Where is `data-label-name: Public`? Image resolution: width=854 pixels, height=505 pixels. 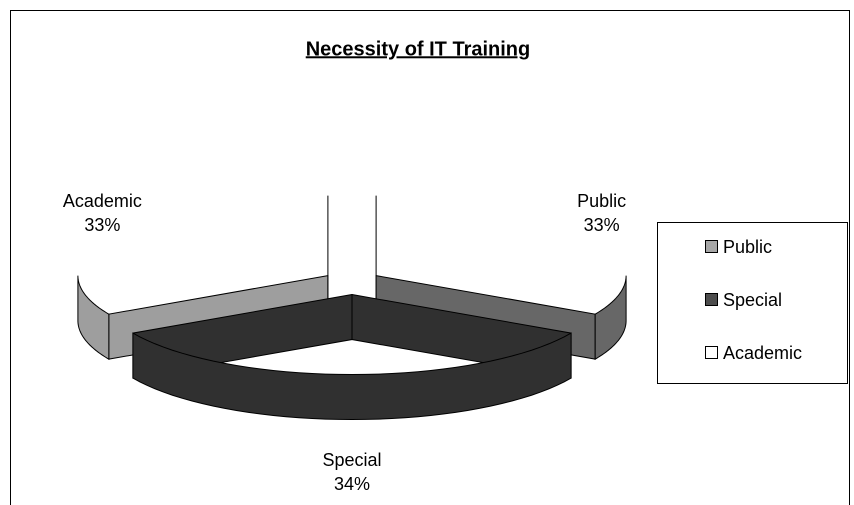 data-label-name: Public is located at coordinates (601, 201).